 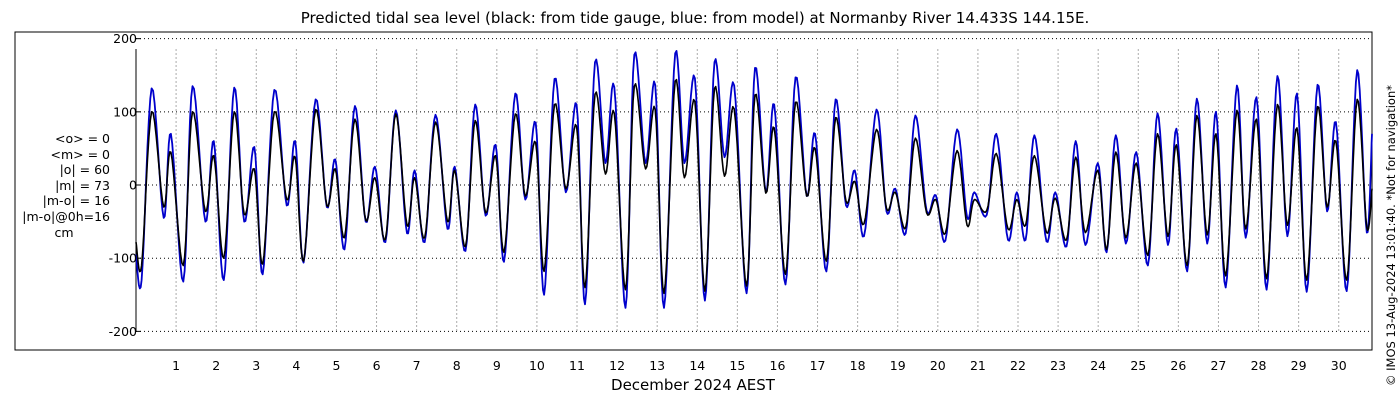 What do you see at coordinates (64, 232) in the screenshot?
I see `stat-unit: cm` at bounding box center [64, 232].